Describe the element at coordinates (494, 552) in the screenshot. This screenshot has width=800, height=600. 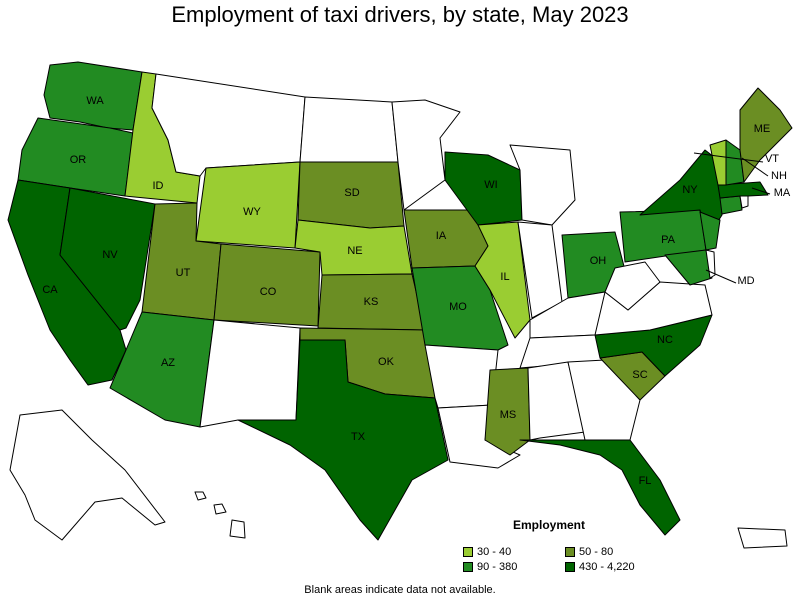
I see `legend-label: 30 - 40` at that location.